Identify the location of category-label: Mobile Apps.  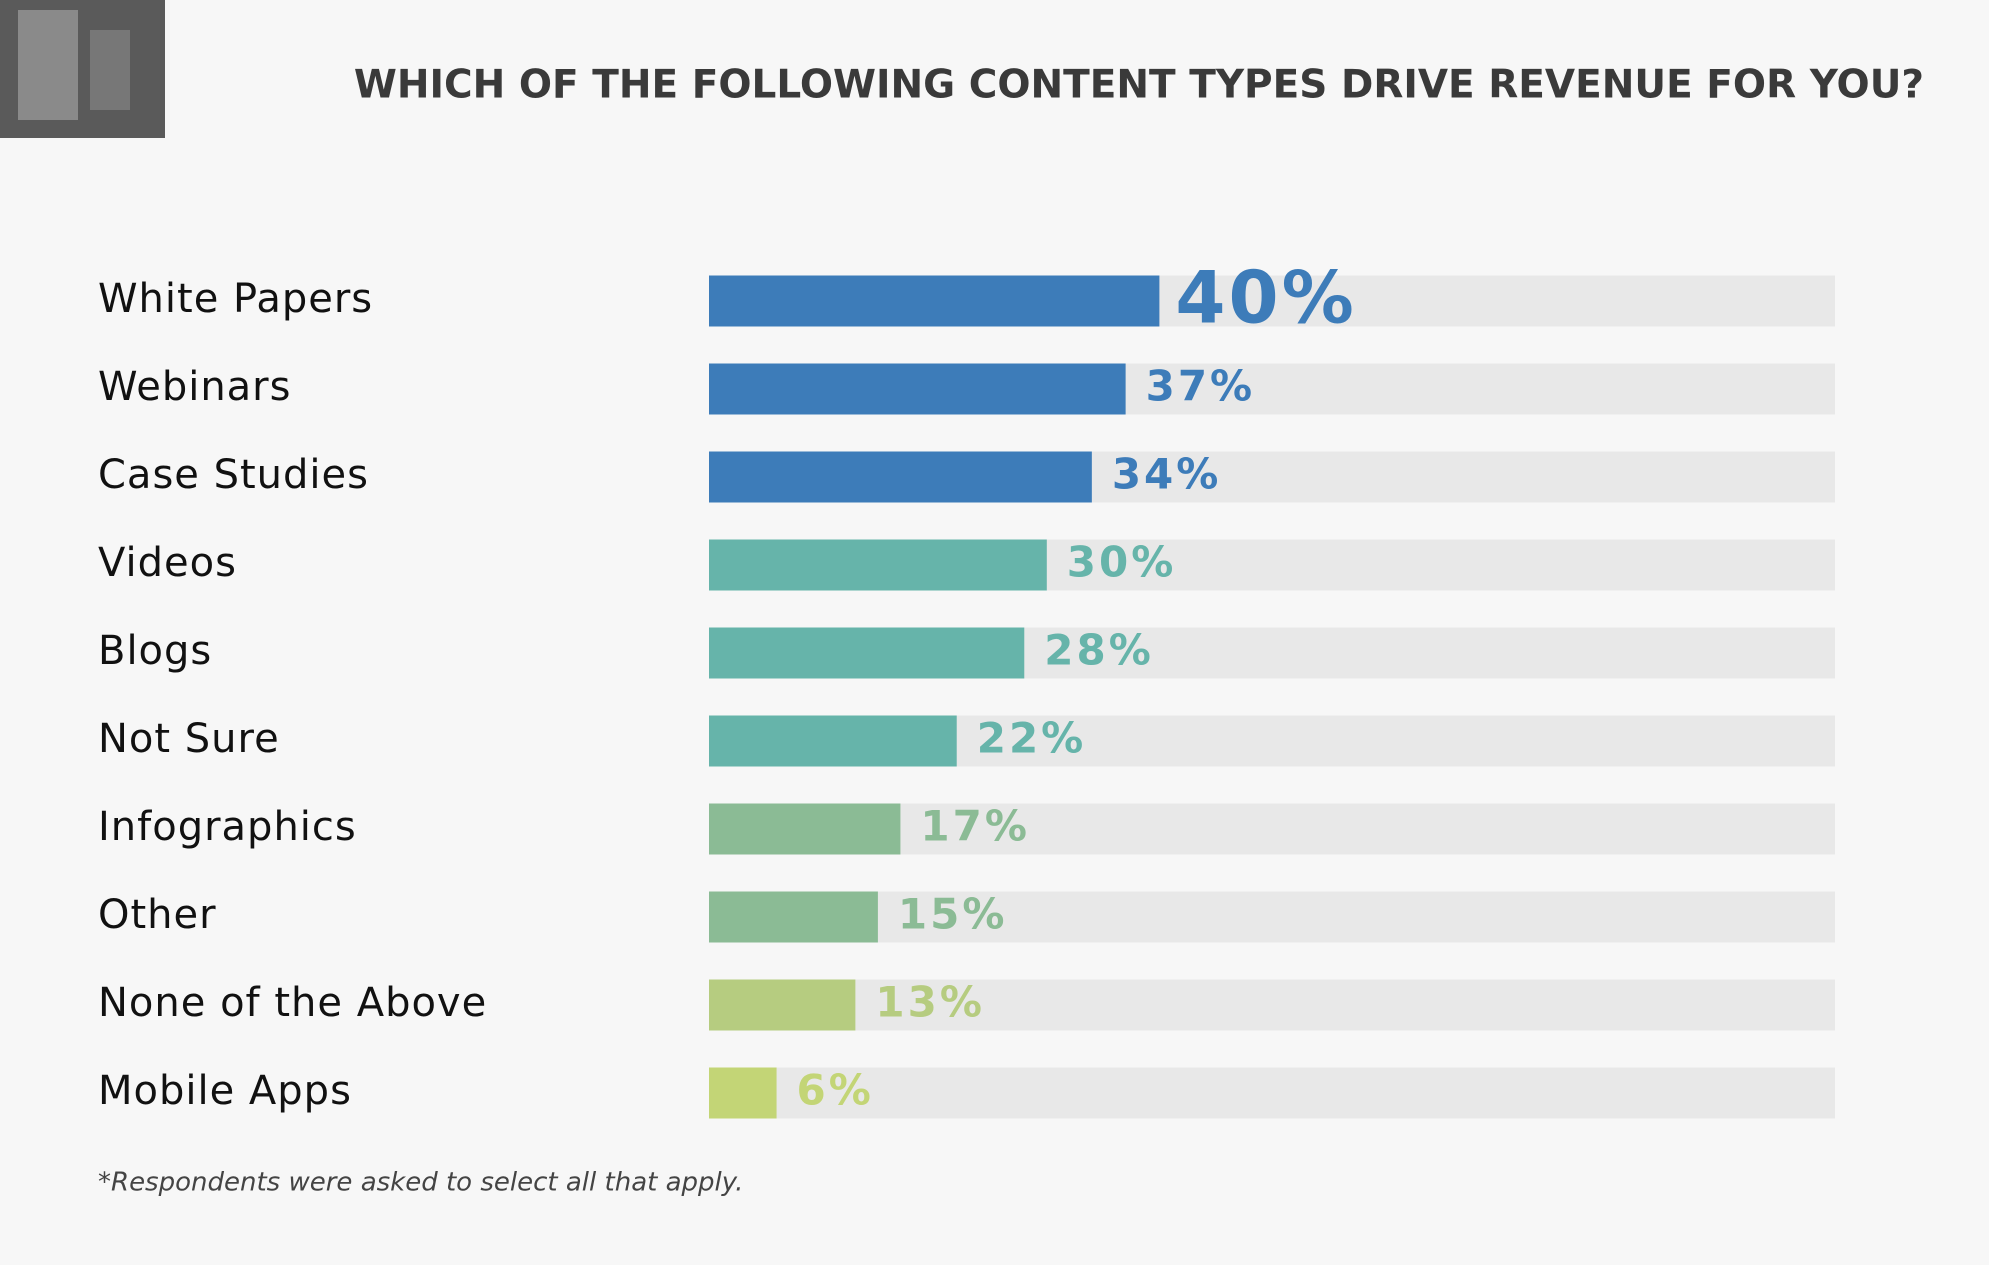
(225, 1091).